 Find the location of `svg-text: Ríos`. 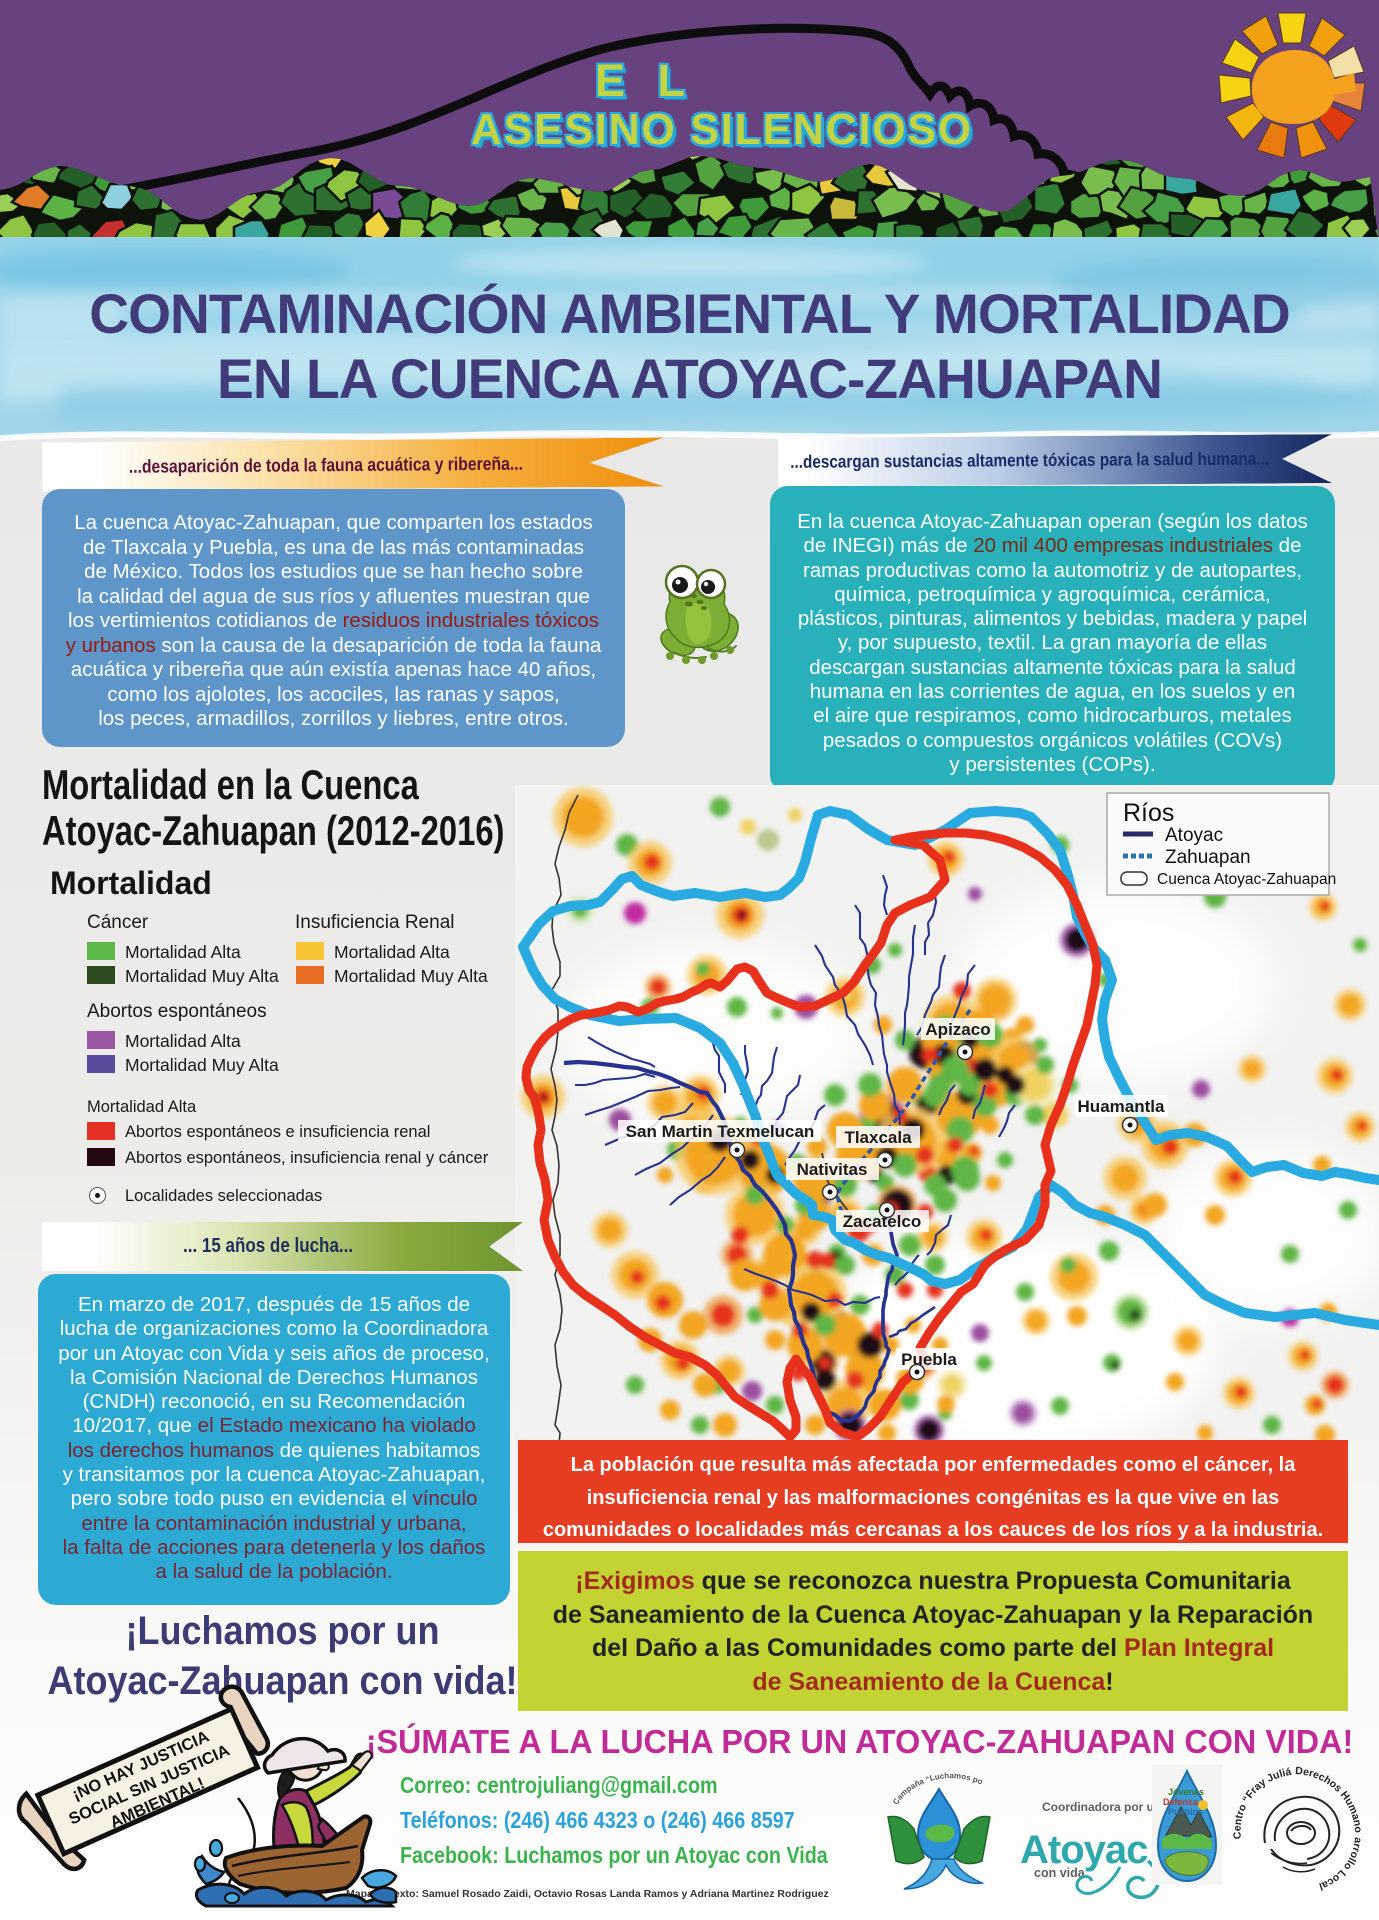

svg-text: Ríos is located at coordinates (1148, 813).